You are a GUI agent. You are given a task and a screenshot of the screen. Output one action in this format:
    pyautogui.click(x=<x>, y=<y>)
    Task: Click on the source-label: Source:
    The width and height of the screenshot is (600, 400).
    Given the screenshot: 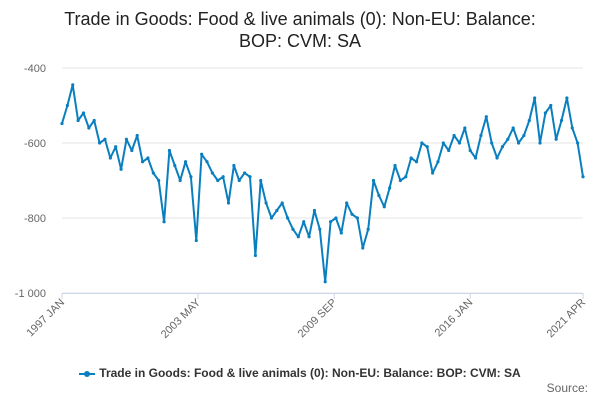 What is the action you would take?
    pyautogui.click(x=567, y=388)
    